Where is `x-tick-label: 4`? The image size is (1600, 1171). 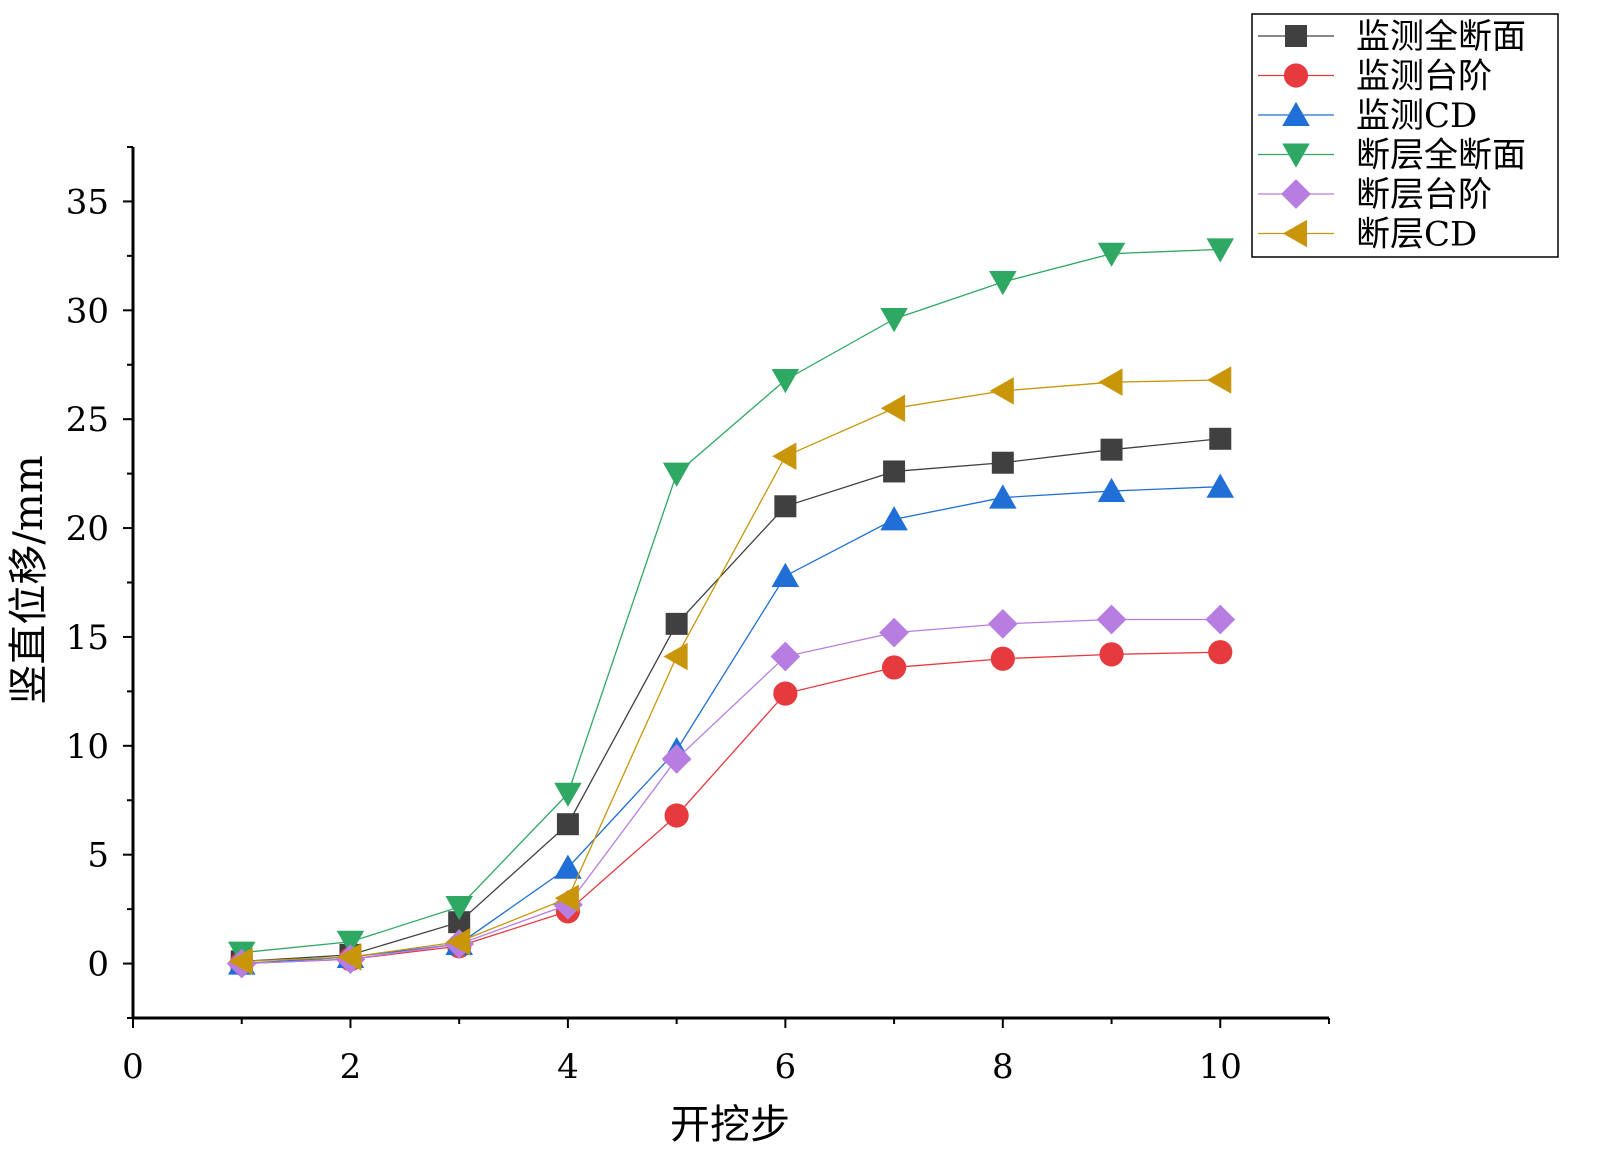
x-tick-label: 4 is located at coordinates (568, 1067).